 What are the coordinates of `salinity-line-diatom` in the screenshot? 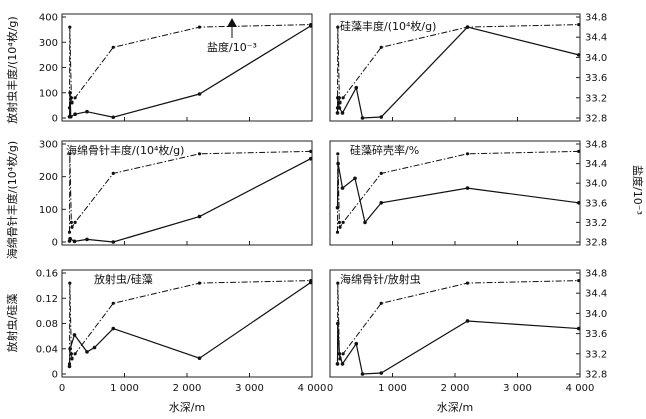 It's located at (458, 66).